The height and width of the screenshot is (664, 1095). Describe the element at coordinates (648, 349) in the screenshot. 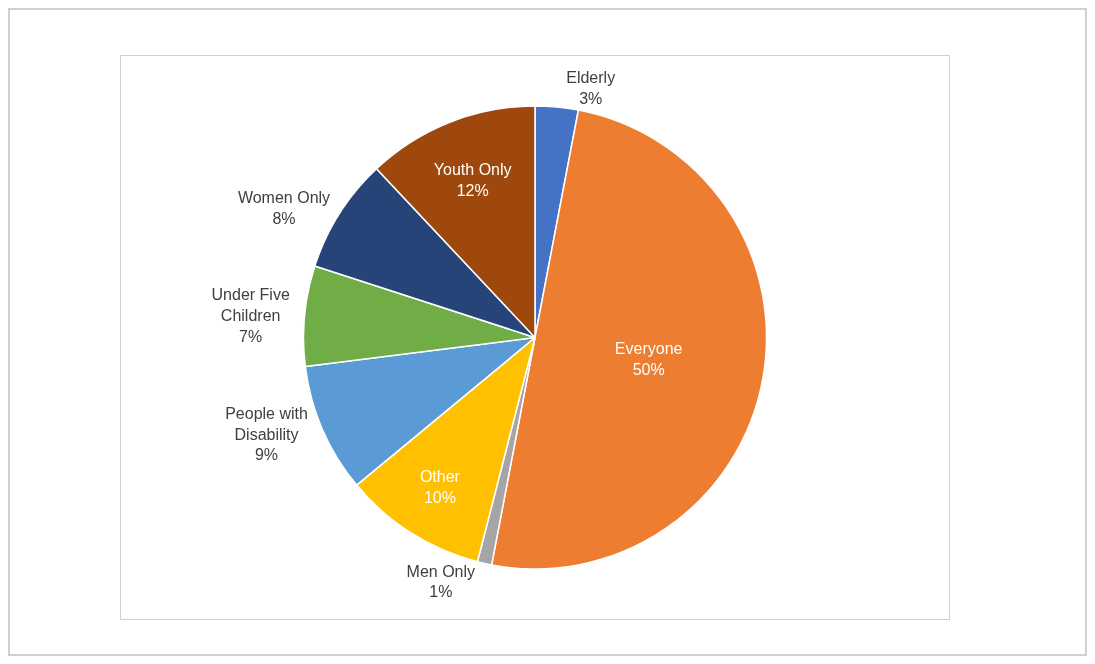

I see `slice-label: Everyone` at that location.